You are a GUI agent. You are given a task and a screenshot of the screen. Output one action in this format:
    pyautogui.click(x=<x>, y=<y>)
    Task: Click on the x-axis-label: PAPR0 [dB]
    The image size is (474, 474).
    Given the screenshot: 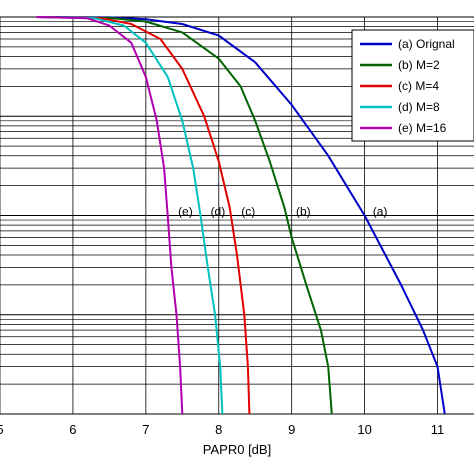 What is the action you would take?
    pyautogui.click(x=237, y=449)
    